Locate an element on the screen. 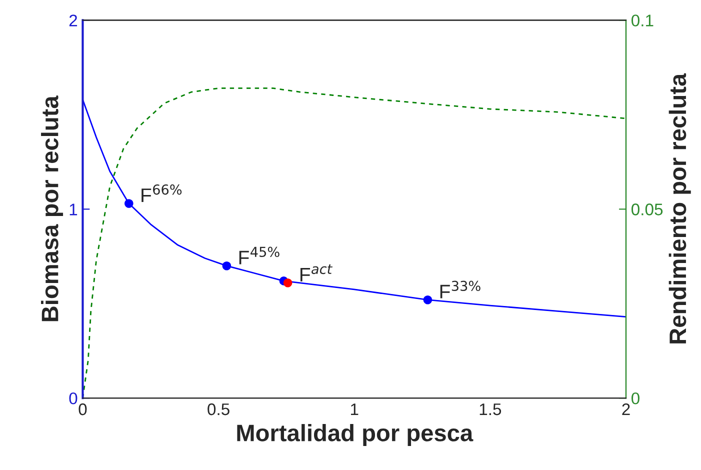 The width and height of the screenshot is (701, 470). annotation: F$^{66%}$ is located at coordinates (162, 193).